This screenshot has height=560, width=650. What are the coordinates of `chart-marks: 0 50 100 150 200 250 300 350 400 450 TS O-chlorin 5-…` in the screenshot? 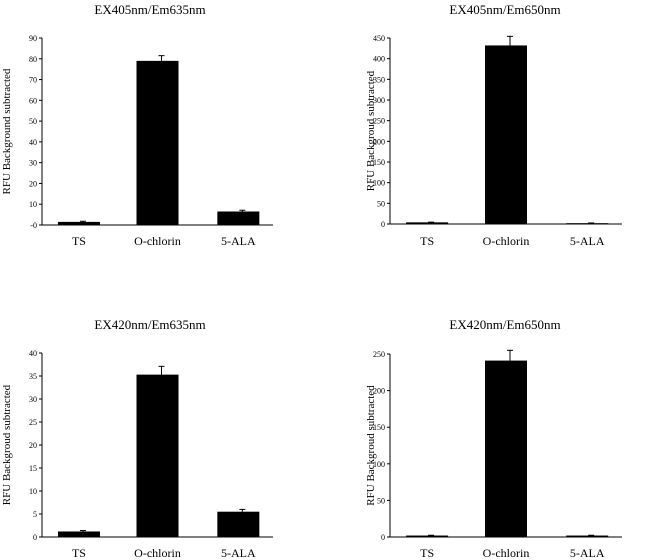 It's located at (497, 141).